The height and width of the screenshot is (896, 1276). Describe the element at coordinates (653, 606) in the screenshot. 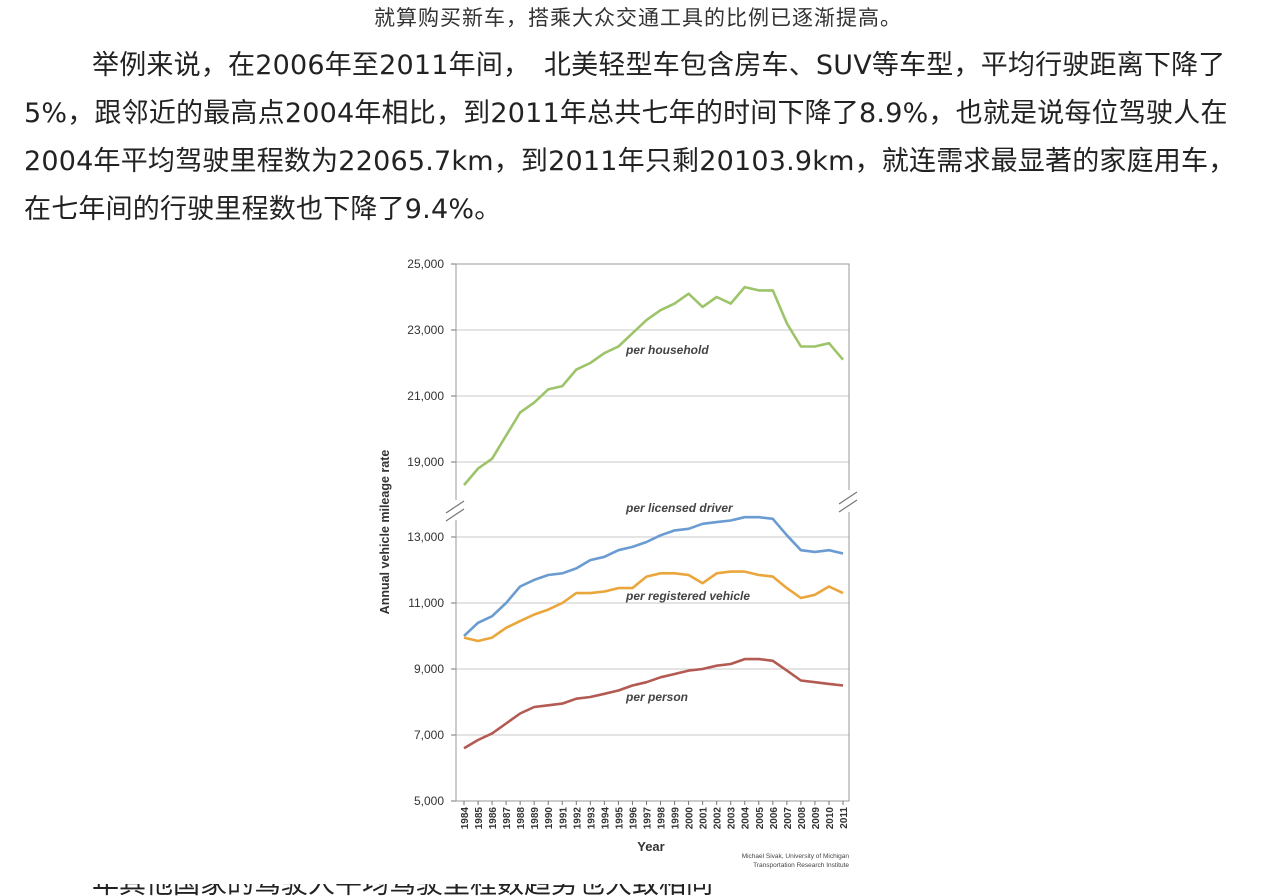

I see `series-line-per-registered-vehicle` at that location.